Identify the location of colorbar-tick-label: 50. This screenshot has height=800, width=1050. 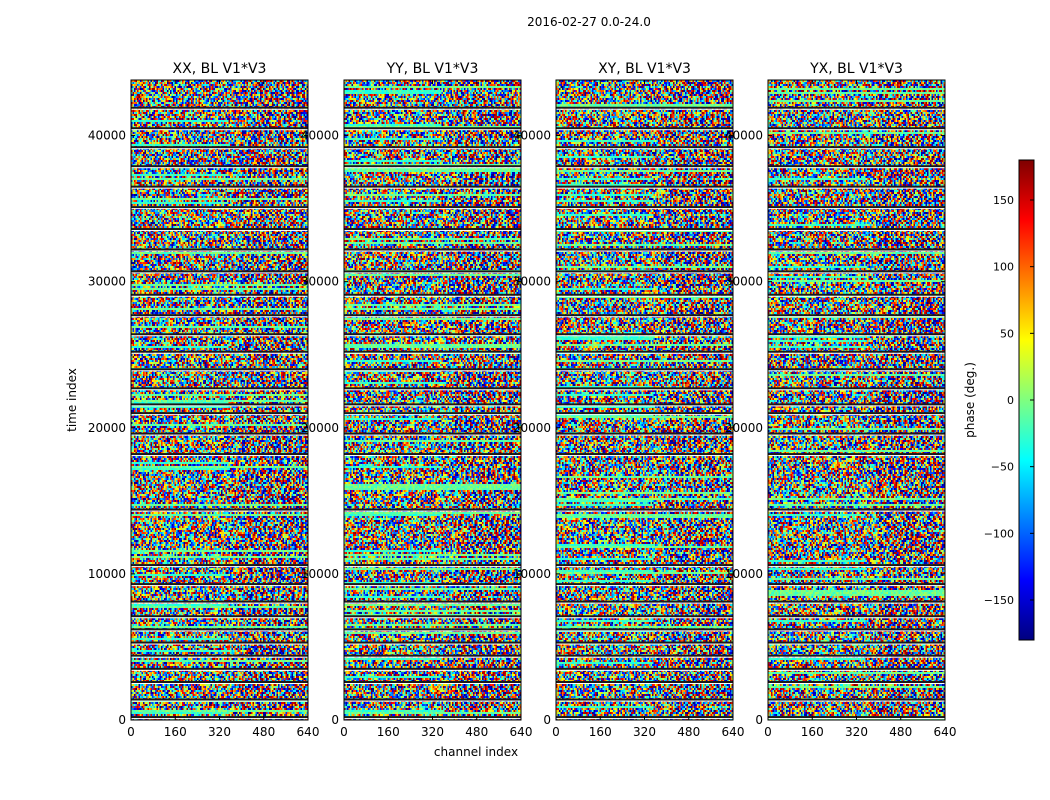
(1007, 333).